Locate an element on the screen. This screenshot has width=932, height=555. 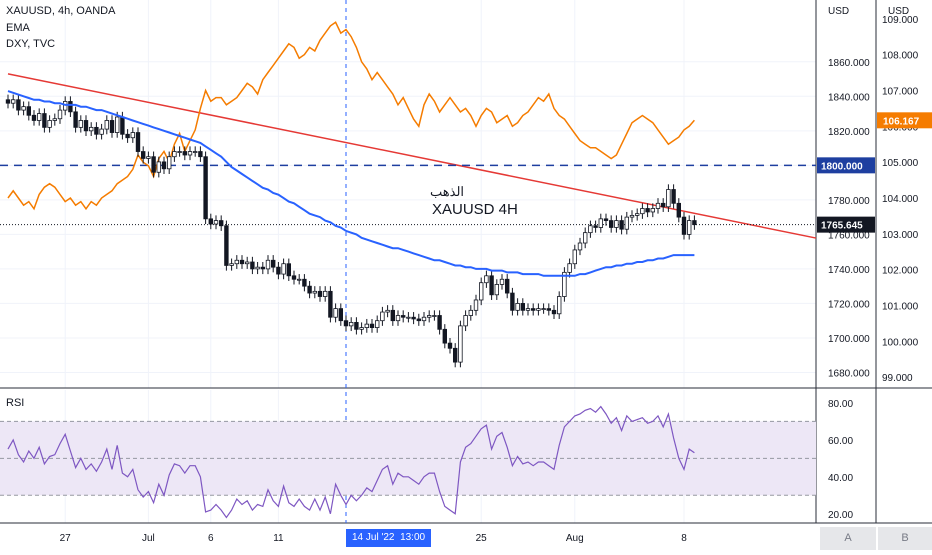
arabic-annotation: الذهب is located at coordinates (447, 191).